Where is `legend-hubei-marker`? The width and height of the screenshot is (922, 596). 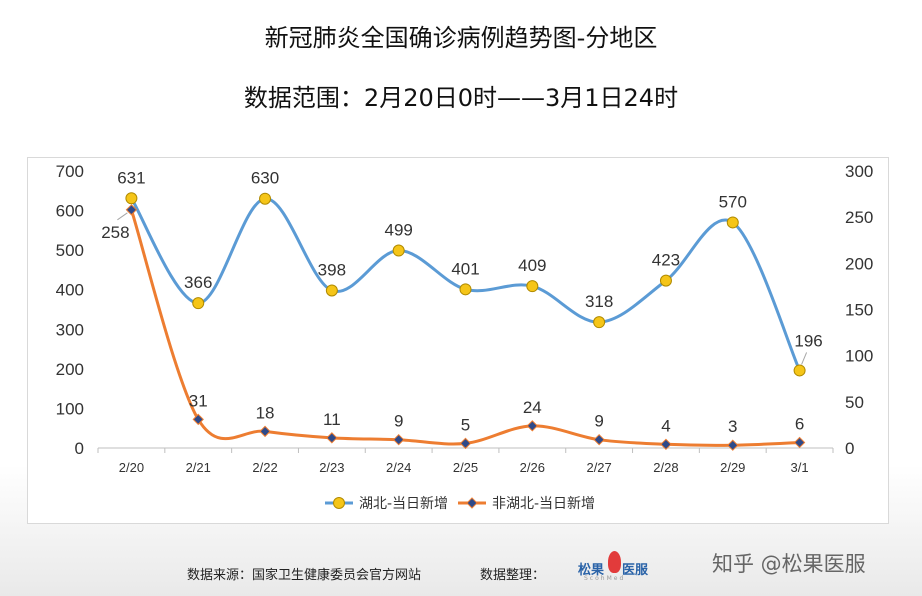
legend-hubei-marker is located at coordinates (339, 503).